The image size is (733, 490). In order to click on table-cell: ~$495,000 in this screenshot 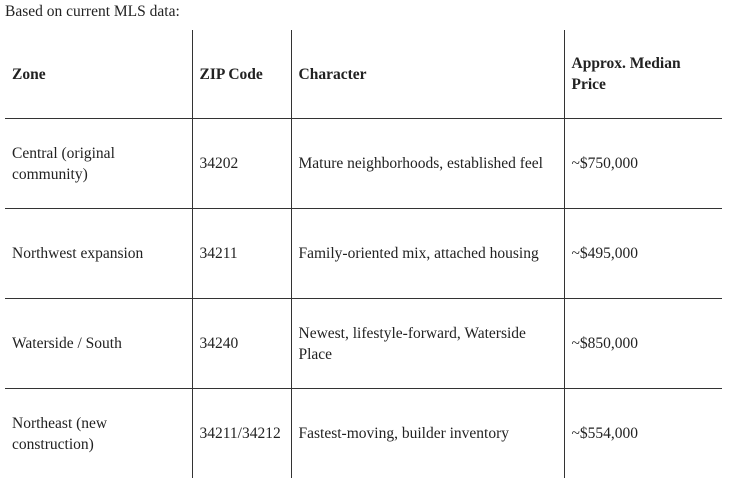, I will do `click(642, 253)`.